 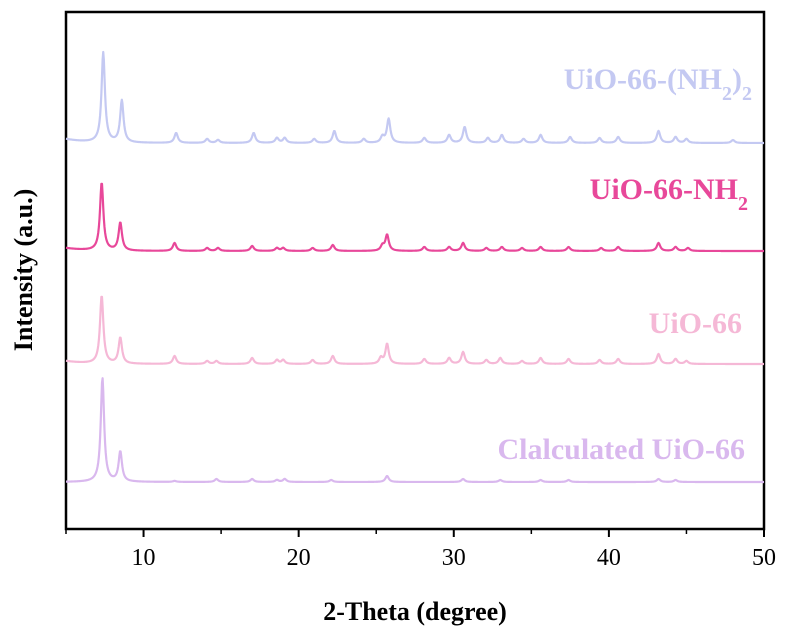 I want to click on x-tick-label: 40, so click(x=609, y=558).